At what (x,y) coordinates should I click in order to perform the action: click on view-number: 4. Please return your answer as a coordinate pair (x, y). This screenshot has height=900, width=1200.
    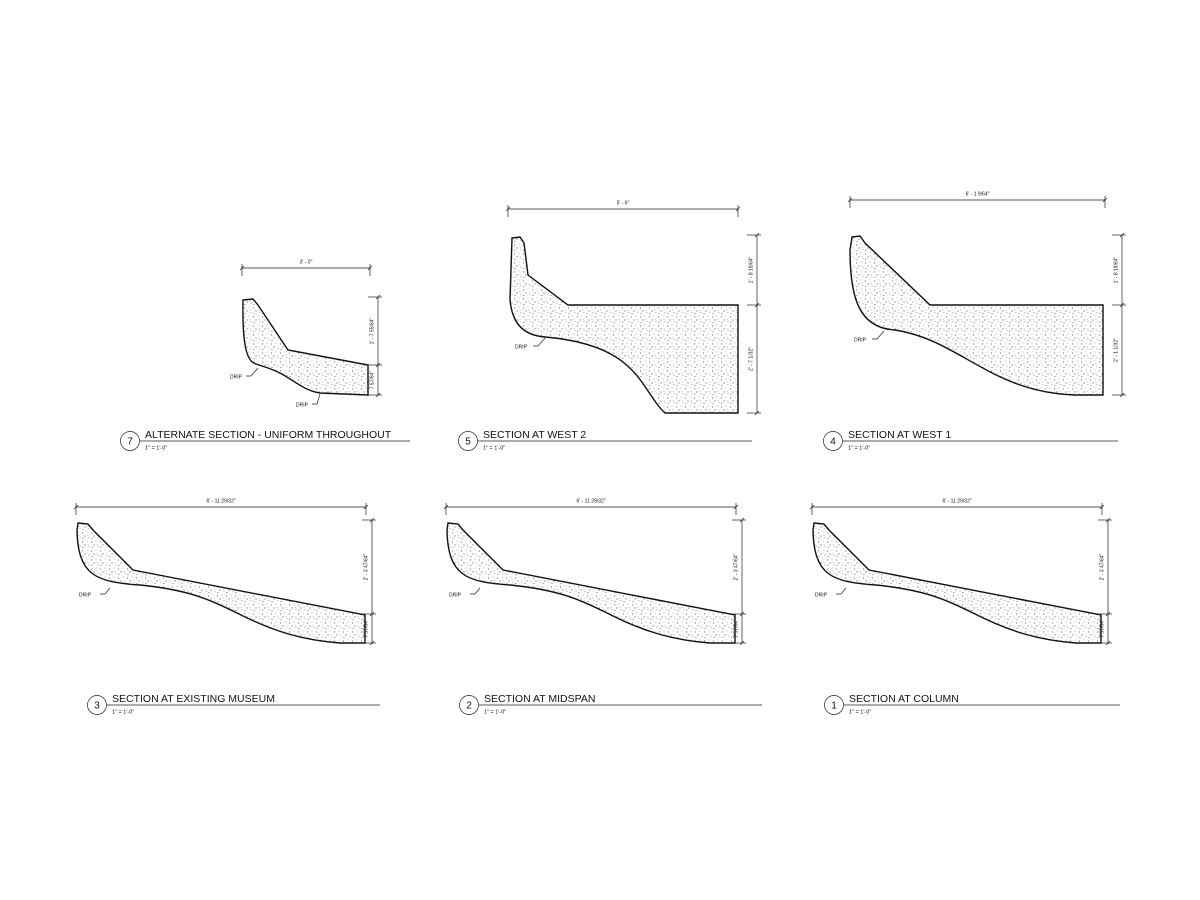
    Looking at the image, I should click on (833, 442).